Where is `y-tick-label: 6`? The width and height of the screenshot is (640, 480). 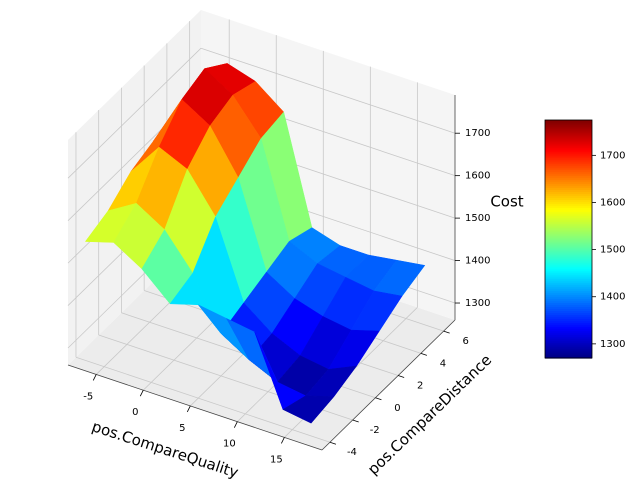 y-tick-label: 6 is located at coordinates (465, 341).